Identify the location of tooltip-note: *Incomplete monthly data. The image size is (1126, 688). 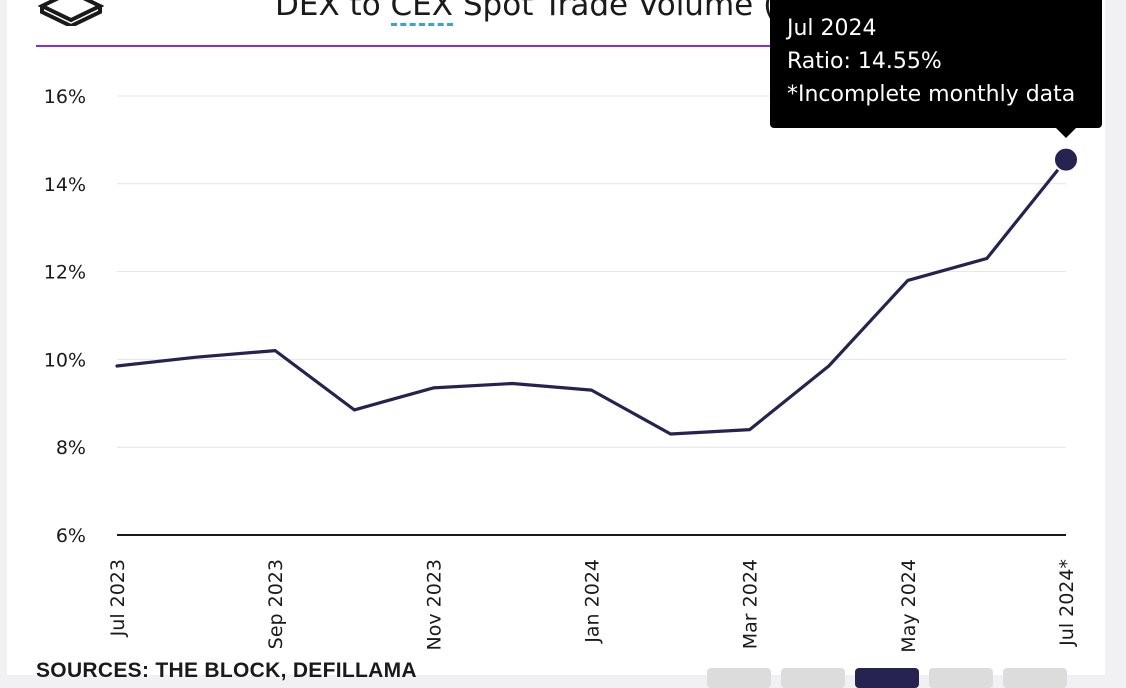
(931, 94).